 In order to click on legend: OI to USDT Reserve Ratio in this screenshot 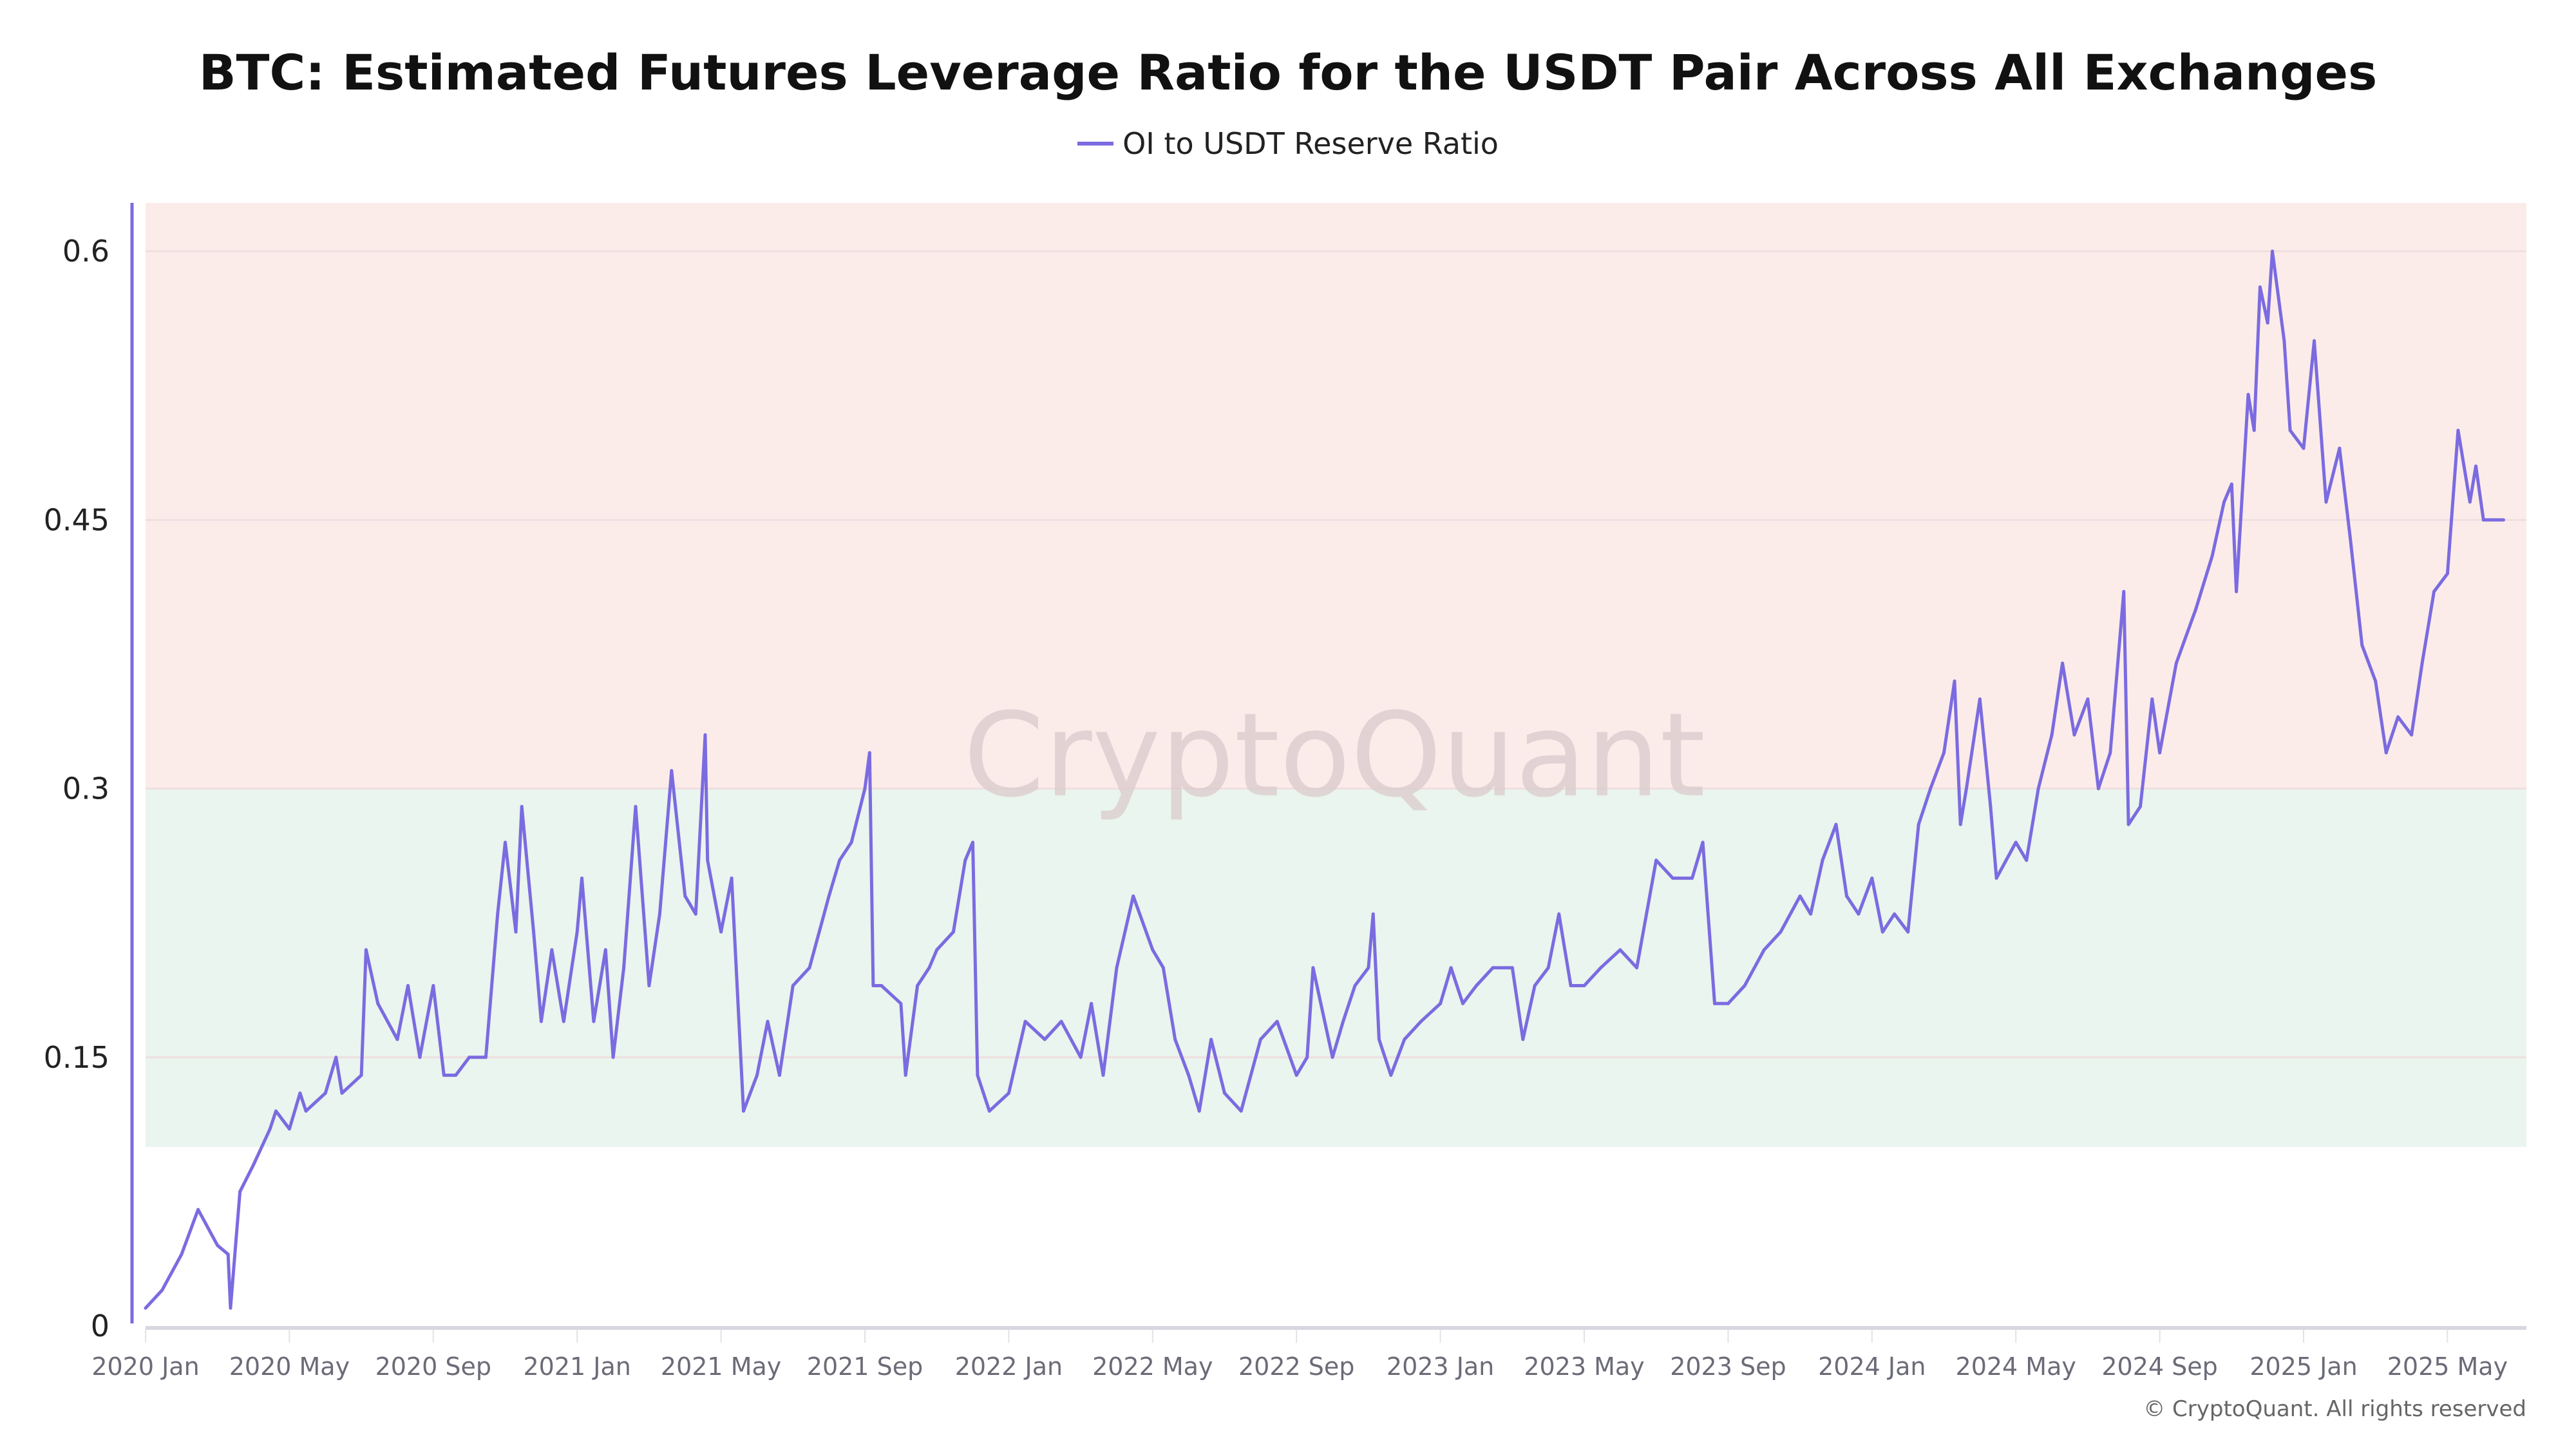, I will do `click(1288, 143)`.